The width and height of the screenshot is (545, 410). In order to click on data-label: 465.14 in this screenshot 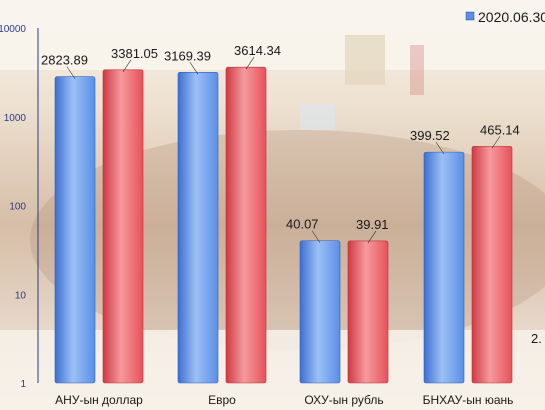, I will do `click(500, 129)`.